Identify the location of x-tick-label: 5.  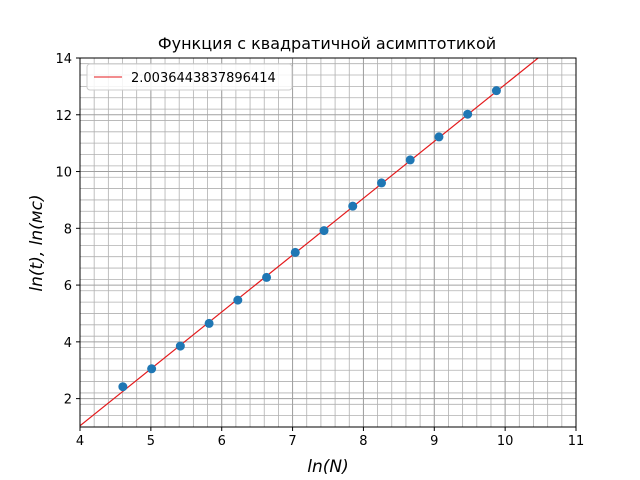
(151, 441).